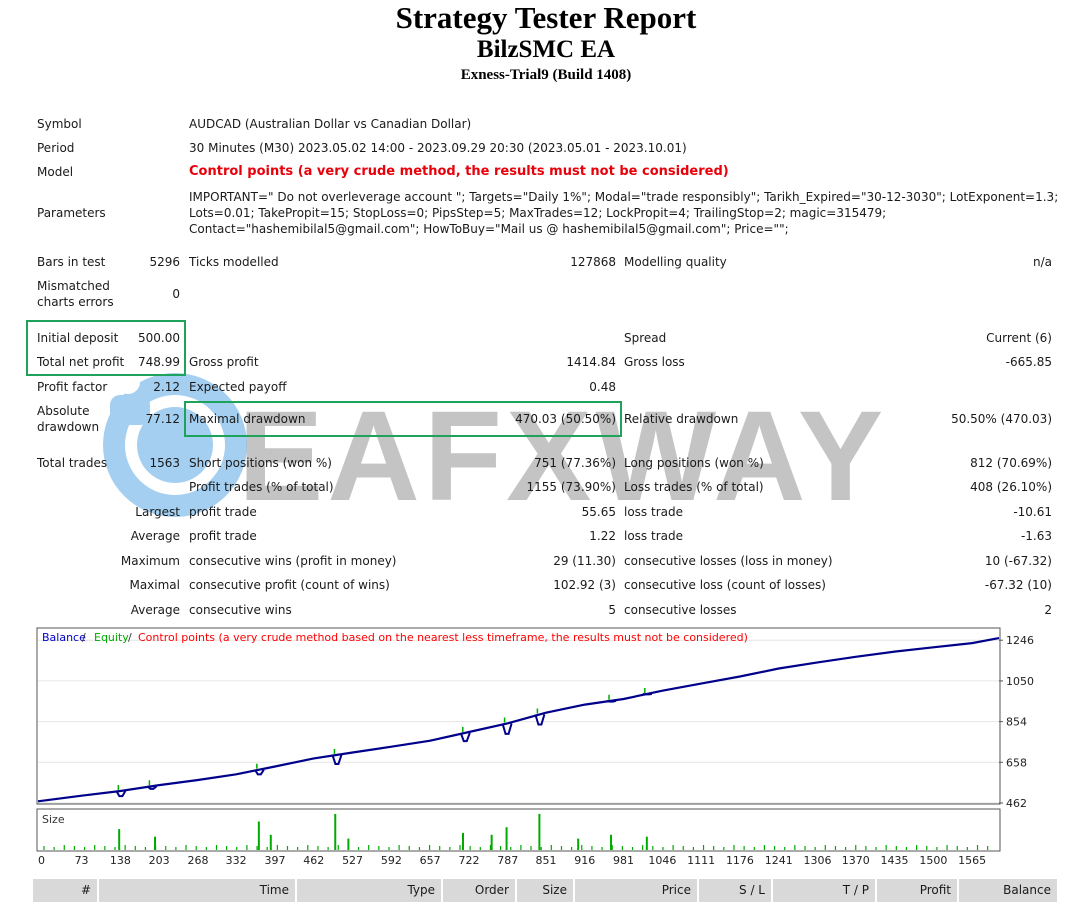 The image size is (1092, 908). Describe the element at coordinates (198, 890) in the screenshot. I see `column-header: Time` at that location.